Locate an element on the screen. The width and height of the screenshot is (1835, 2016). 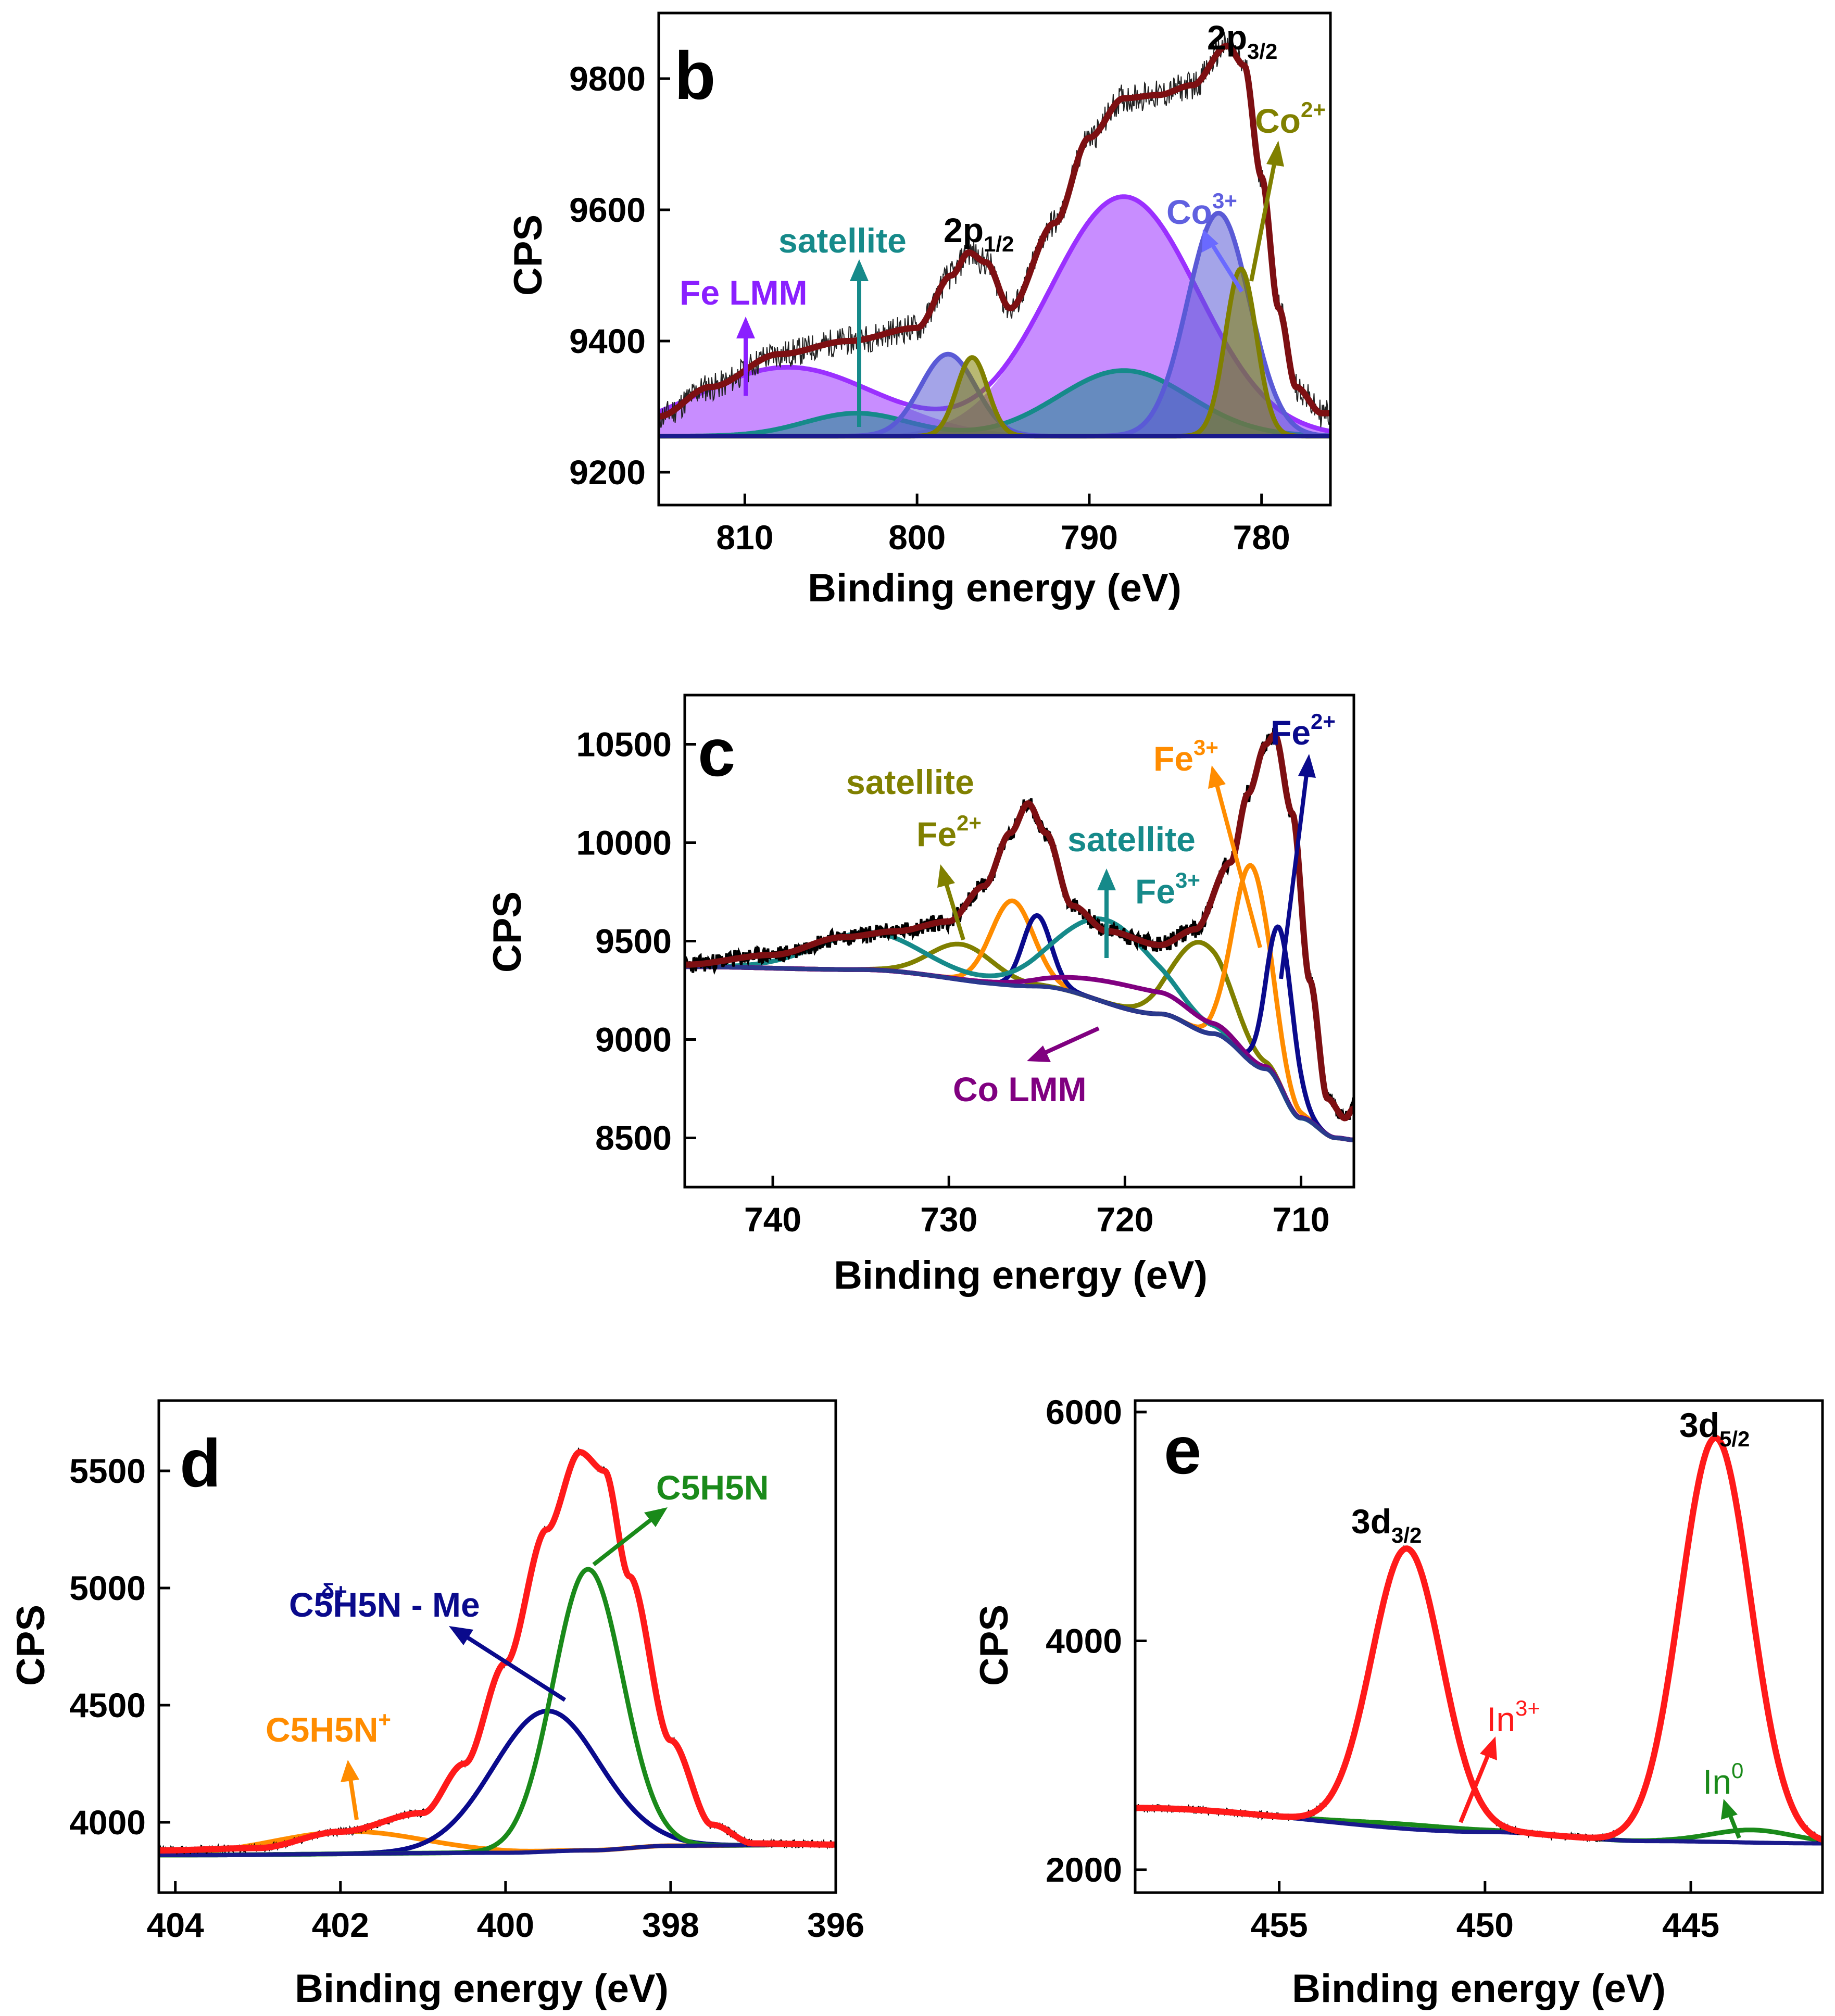
label-fe3-c: Fe3+ is located at coordinates (1185, 757).